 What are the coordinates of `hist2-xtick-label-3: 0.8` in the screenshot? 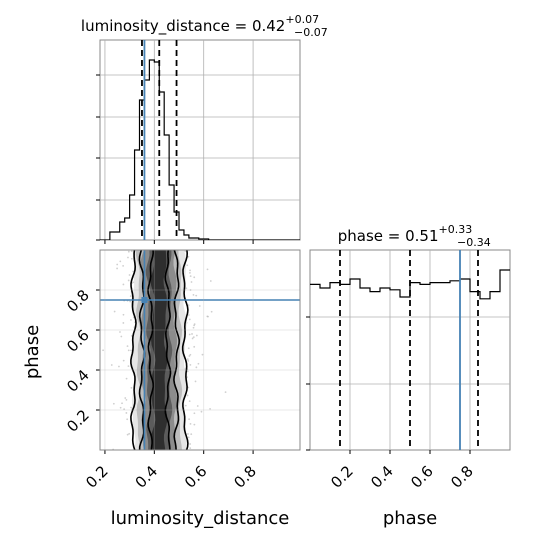 It's located at (462, 477).